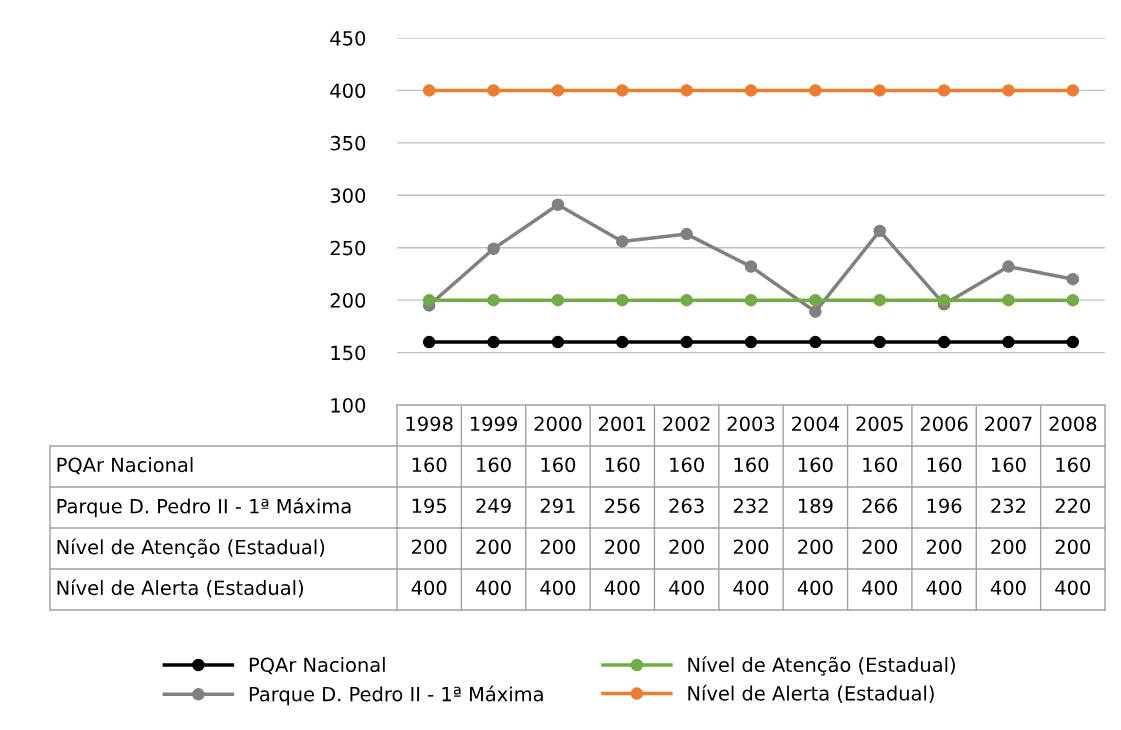 The height and width of the screenshot is (730, 1121). What do you see at coordinates (944, 424) in the screenshot?
I see `x-tick-label: 2006` at bounding box center [944, 424].